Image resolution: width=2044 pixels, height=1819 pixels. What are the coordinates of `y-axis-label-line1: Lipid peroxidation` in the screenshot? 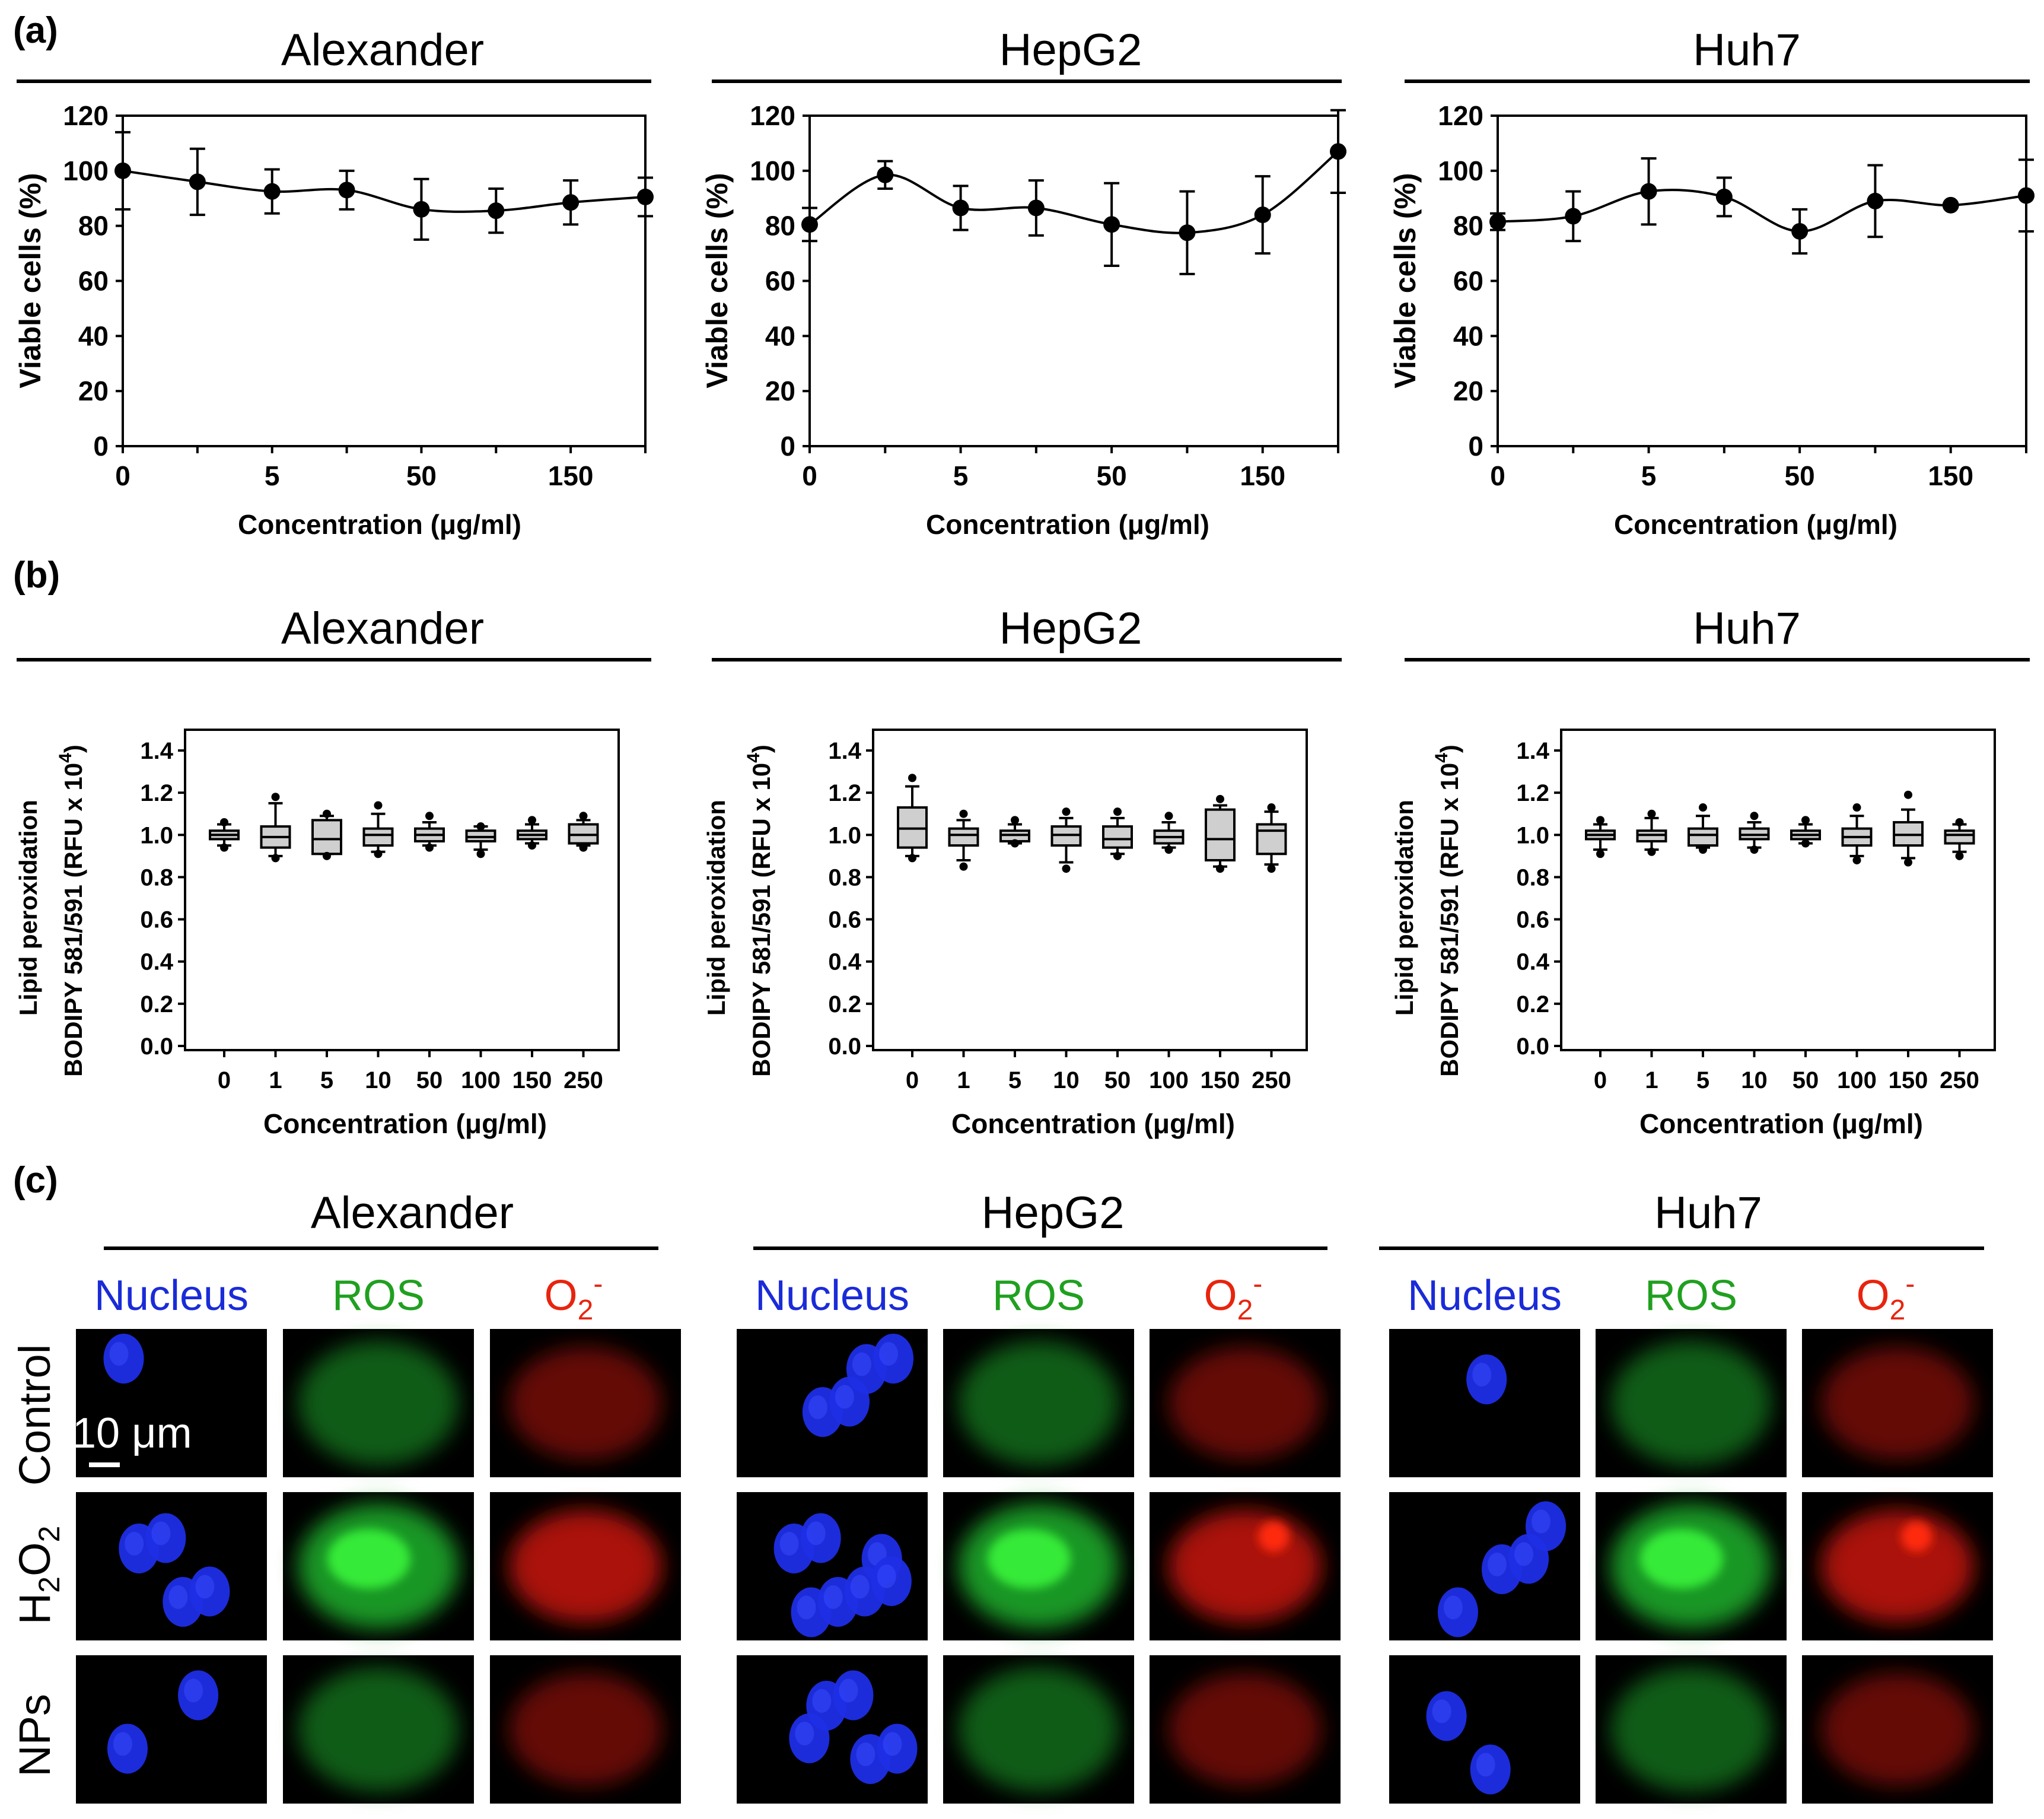 It's located at (1404, 908).